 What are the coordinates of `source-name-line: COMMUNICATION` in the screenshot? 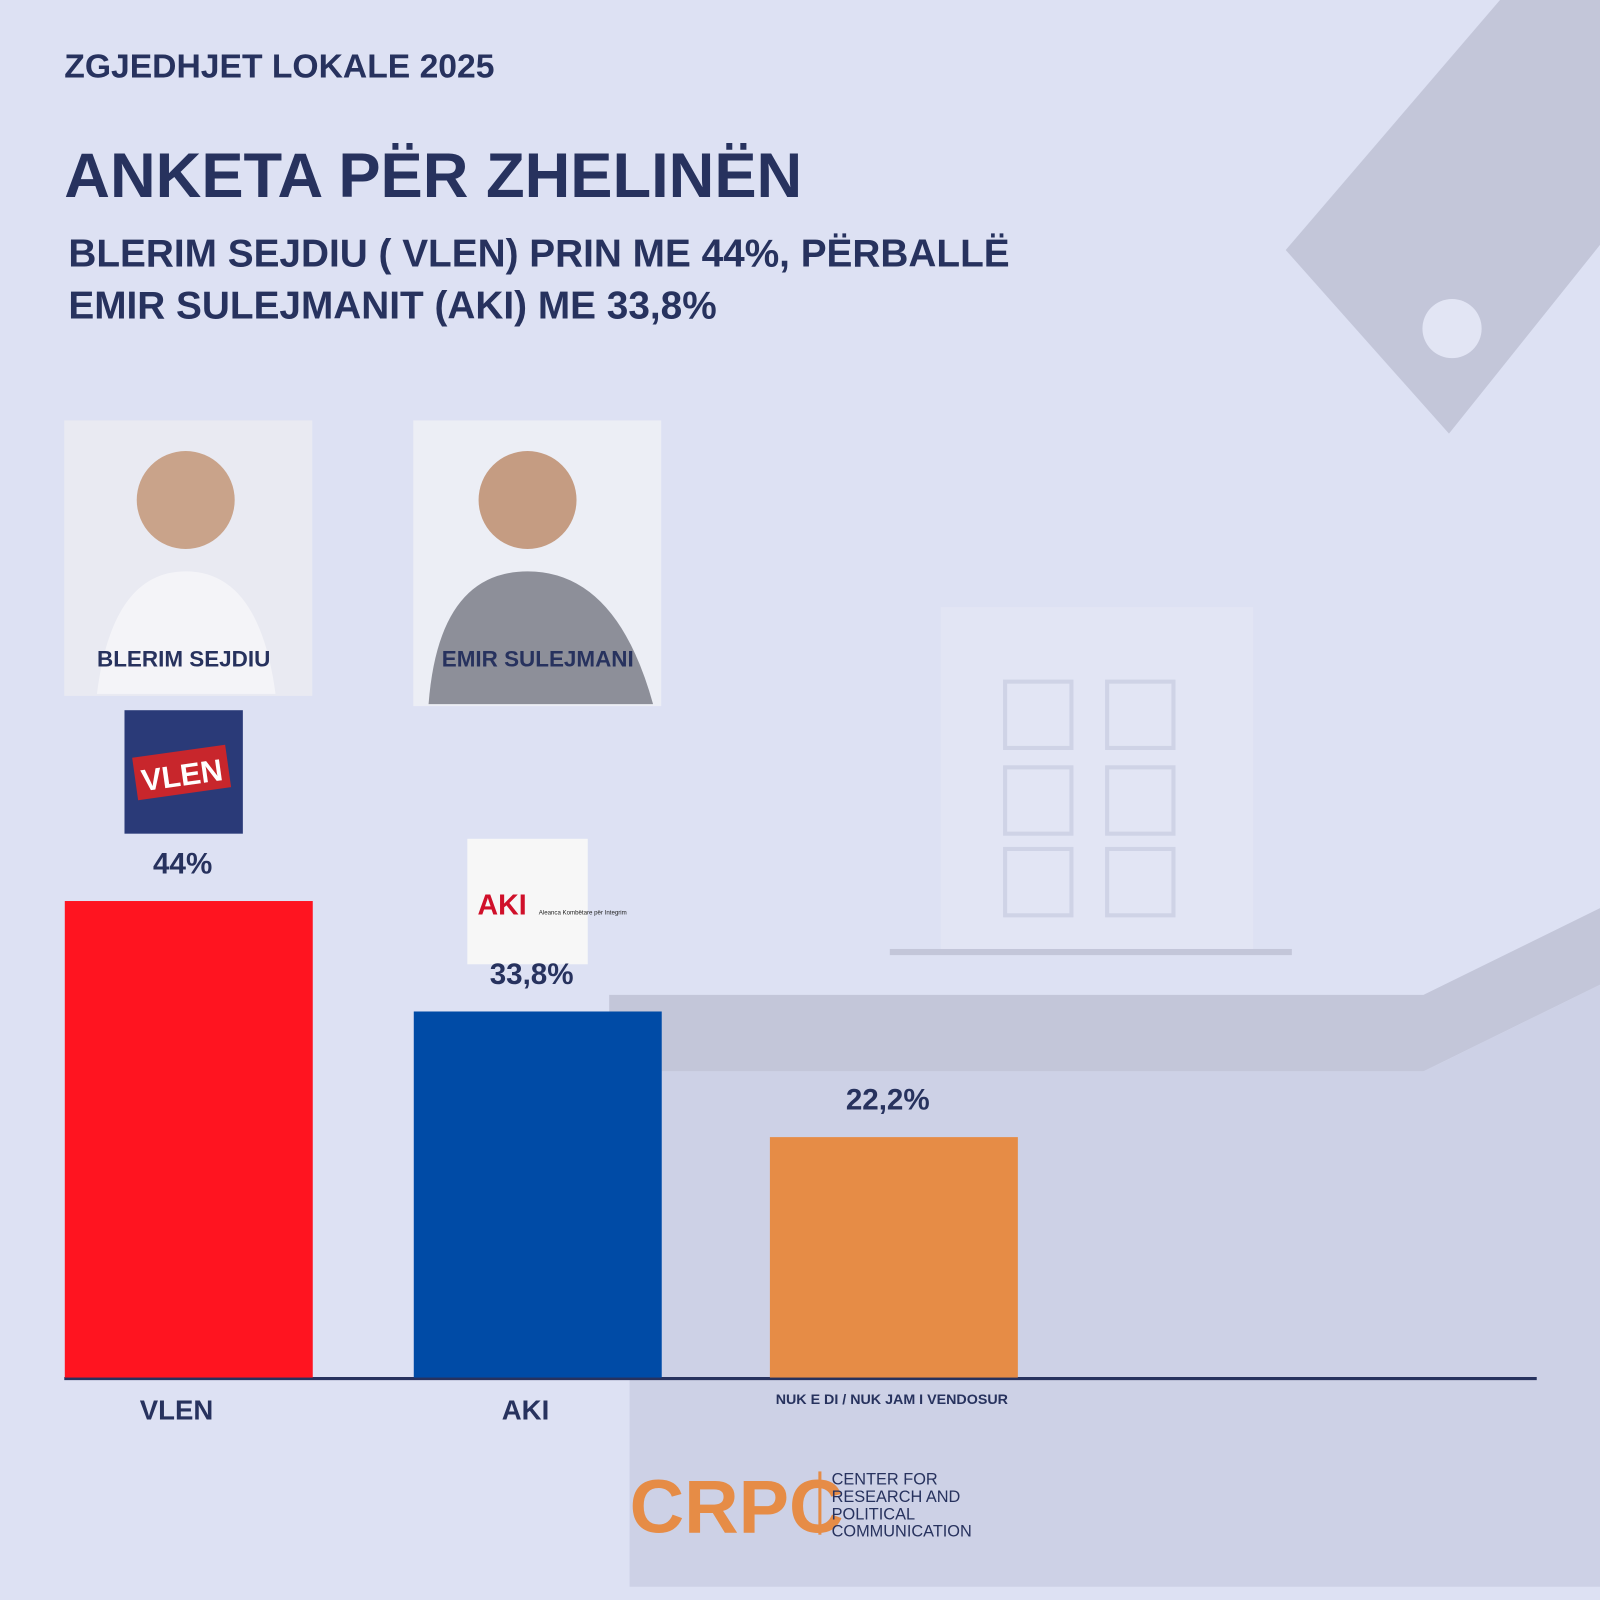 It's located at (902, 1532).